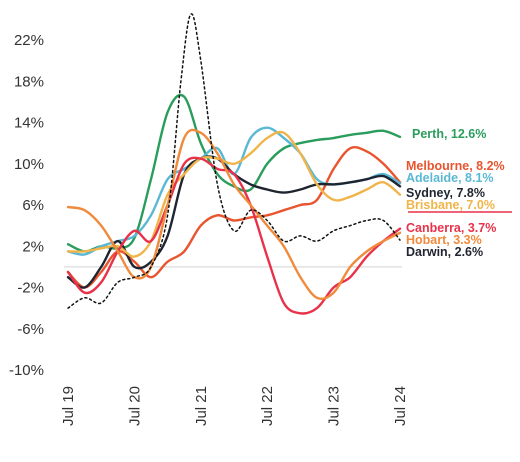 The height and width of the screenshot is (462, 520). Describe the element at coordinates (134, 406) in the screenshot. I see `x-tick-label: Jul 20` at that location.